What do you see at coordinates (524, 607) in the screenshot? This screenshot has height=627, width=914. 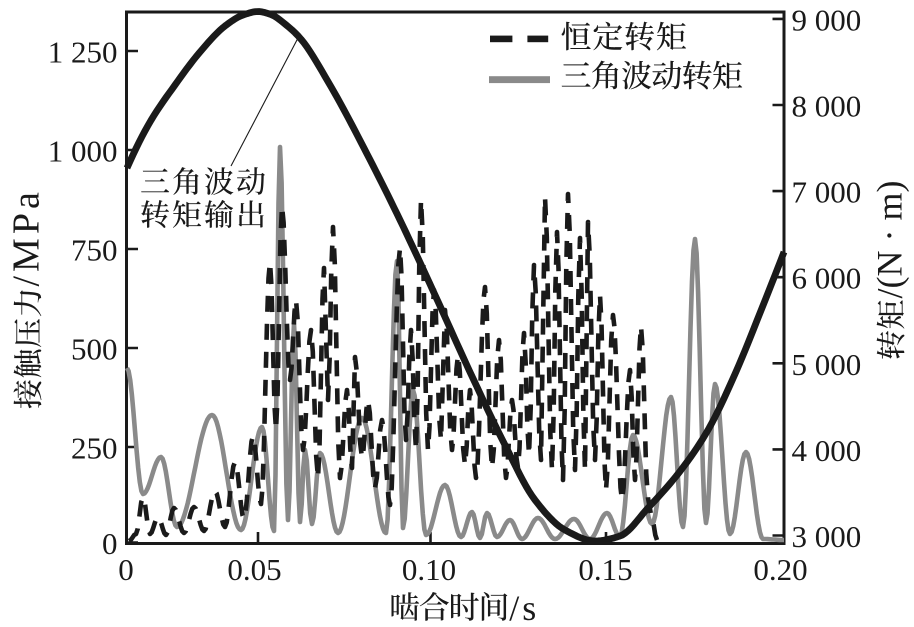 I see `svg-text: /s` at bounding box center [524, 607].